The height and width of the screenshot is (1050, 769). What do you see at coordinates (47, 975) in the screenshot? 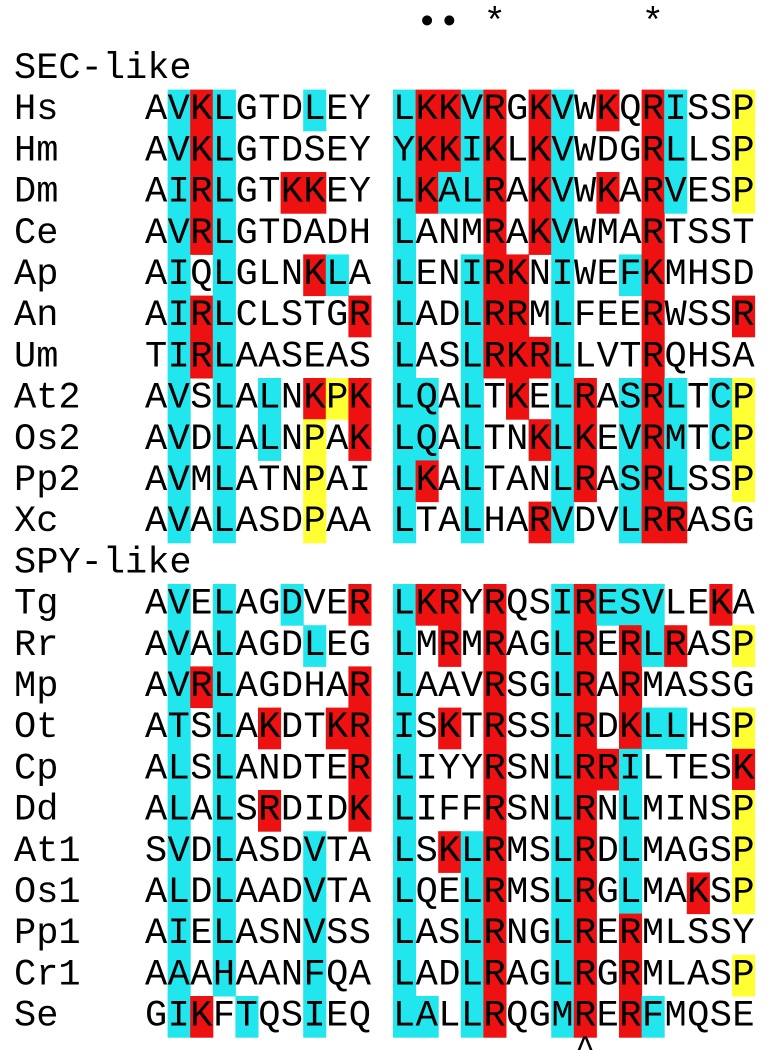
I see `species-name: Cr1` at bounding box center [47, 975].